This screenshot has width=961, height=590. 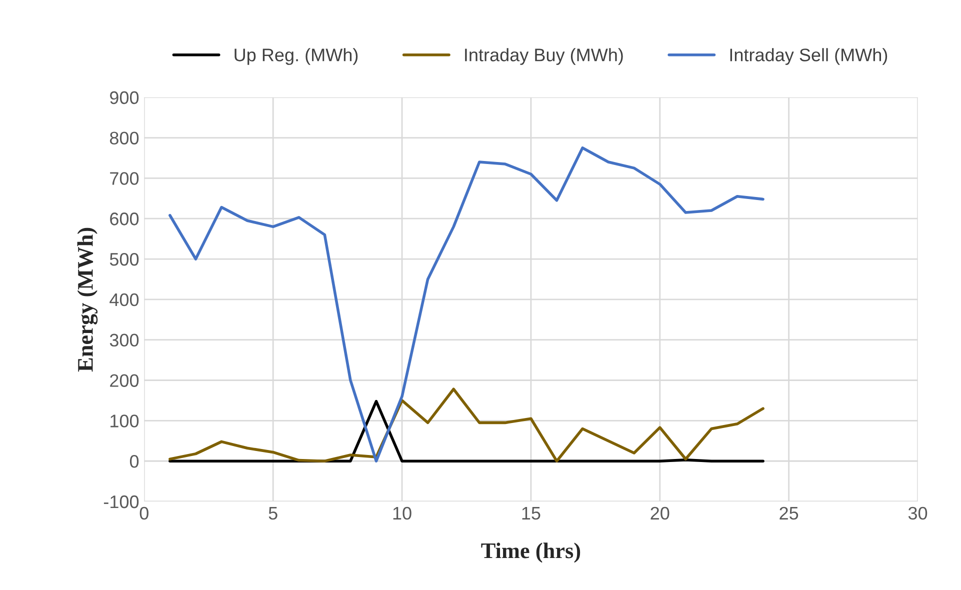 I want to click on y-tick-label: 400, so click(x=124, y=299).